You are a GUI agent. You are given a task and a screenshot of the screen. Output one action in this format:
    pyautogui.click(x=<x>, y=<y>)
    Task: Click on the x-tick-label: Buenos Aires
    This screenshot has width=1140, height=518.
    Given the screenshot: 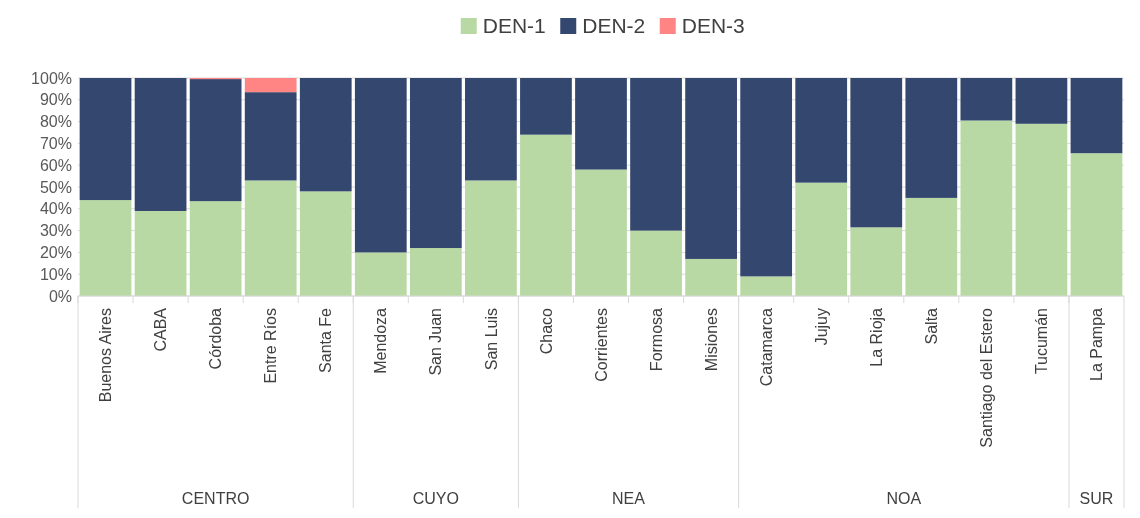 What is the action you would take?
    pyautogui.click(x=106, y=355)
    